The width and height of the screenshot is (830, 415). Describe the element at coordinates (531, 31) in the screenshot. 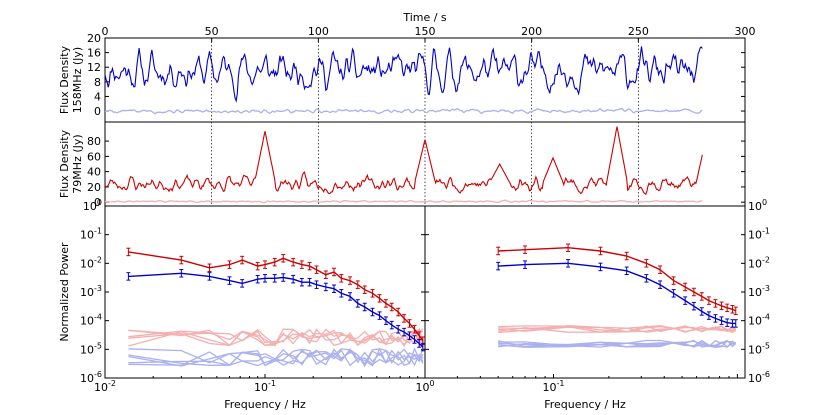

I see `x-tick-label: 200` at that location.